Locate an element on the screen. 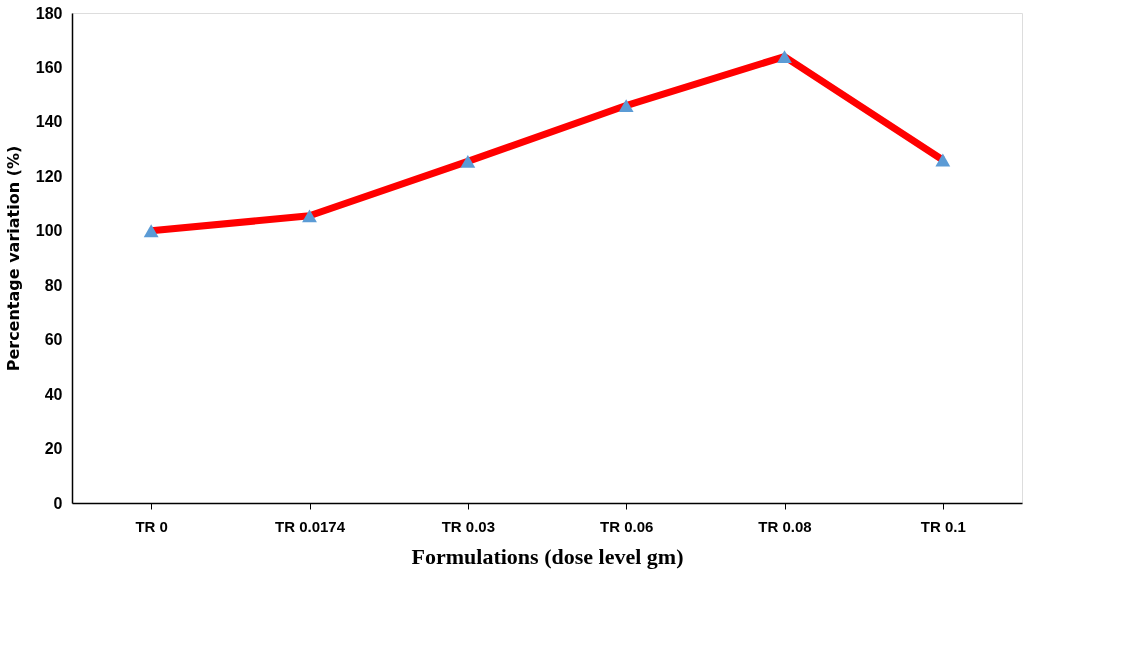 Image resolution: width=1129 pixels, height=660 pixels. x-tick-label: TR 0 is located at coordinates (151, 526).